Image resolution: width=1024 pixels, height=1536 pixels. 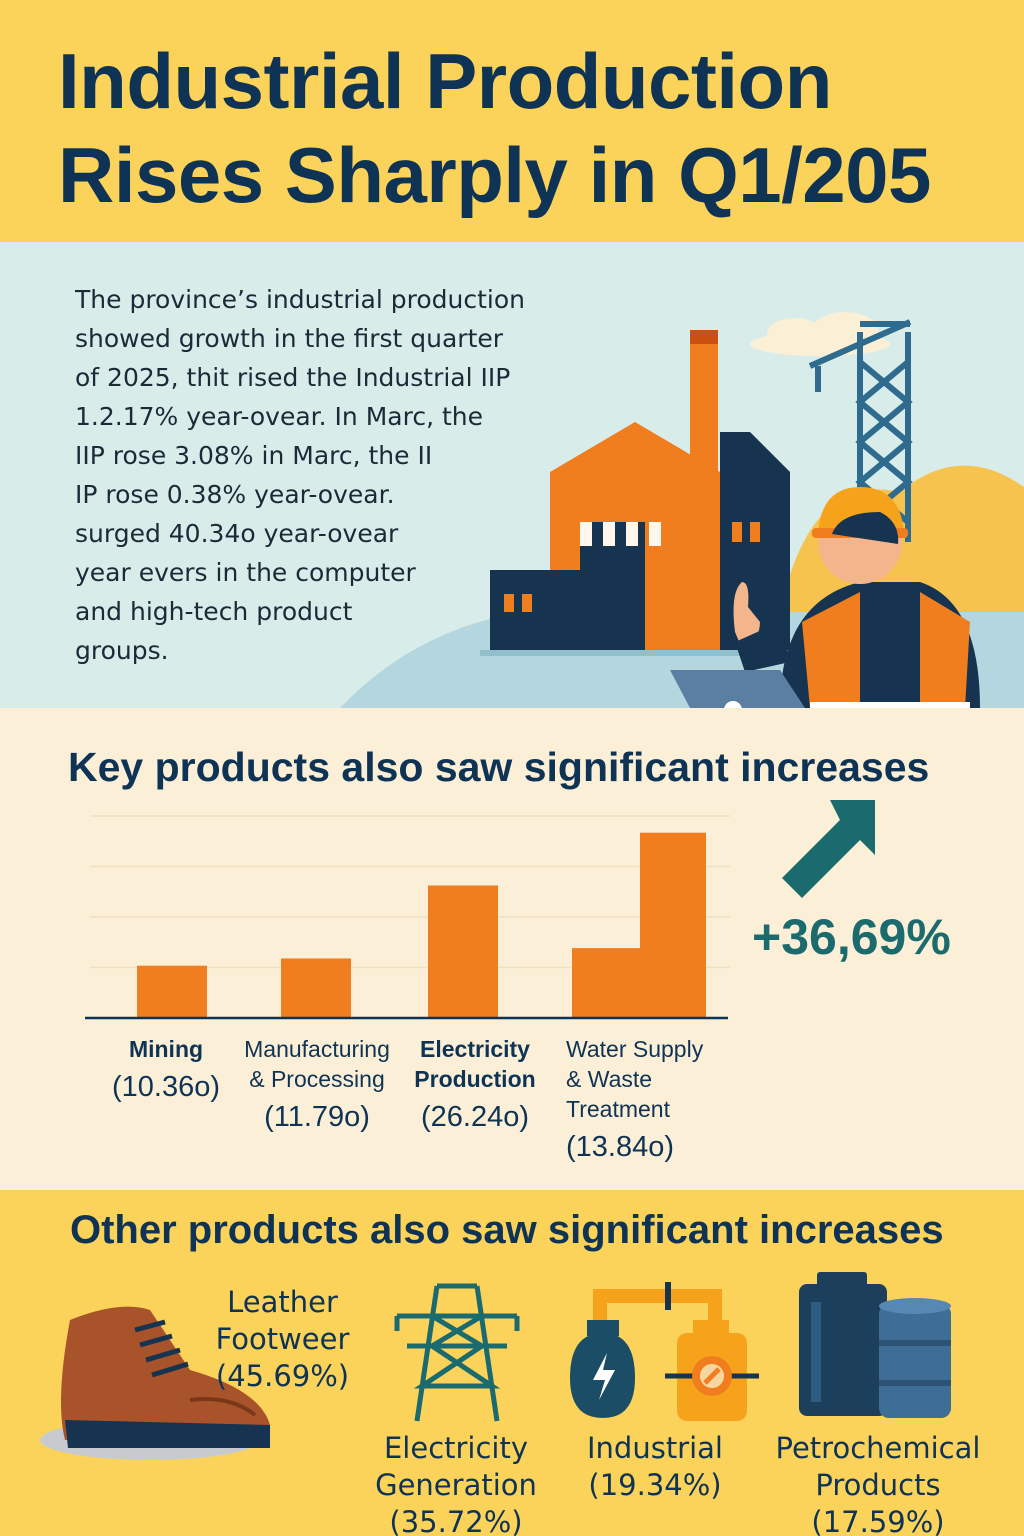 What do you see at coordinates (254, 455) in the screenshot?
I see `intro-line: IIP rose 3.08% in Marc, the II` at bounding box center [254, 455].